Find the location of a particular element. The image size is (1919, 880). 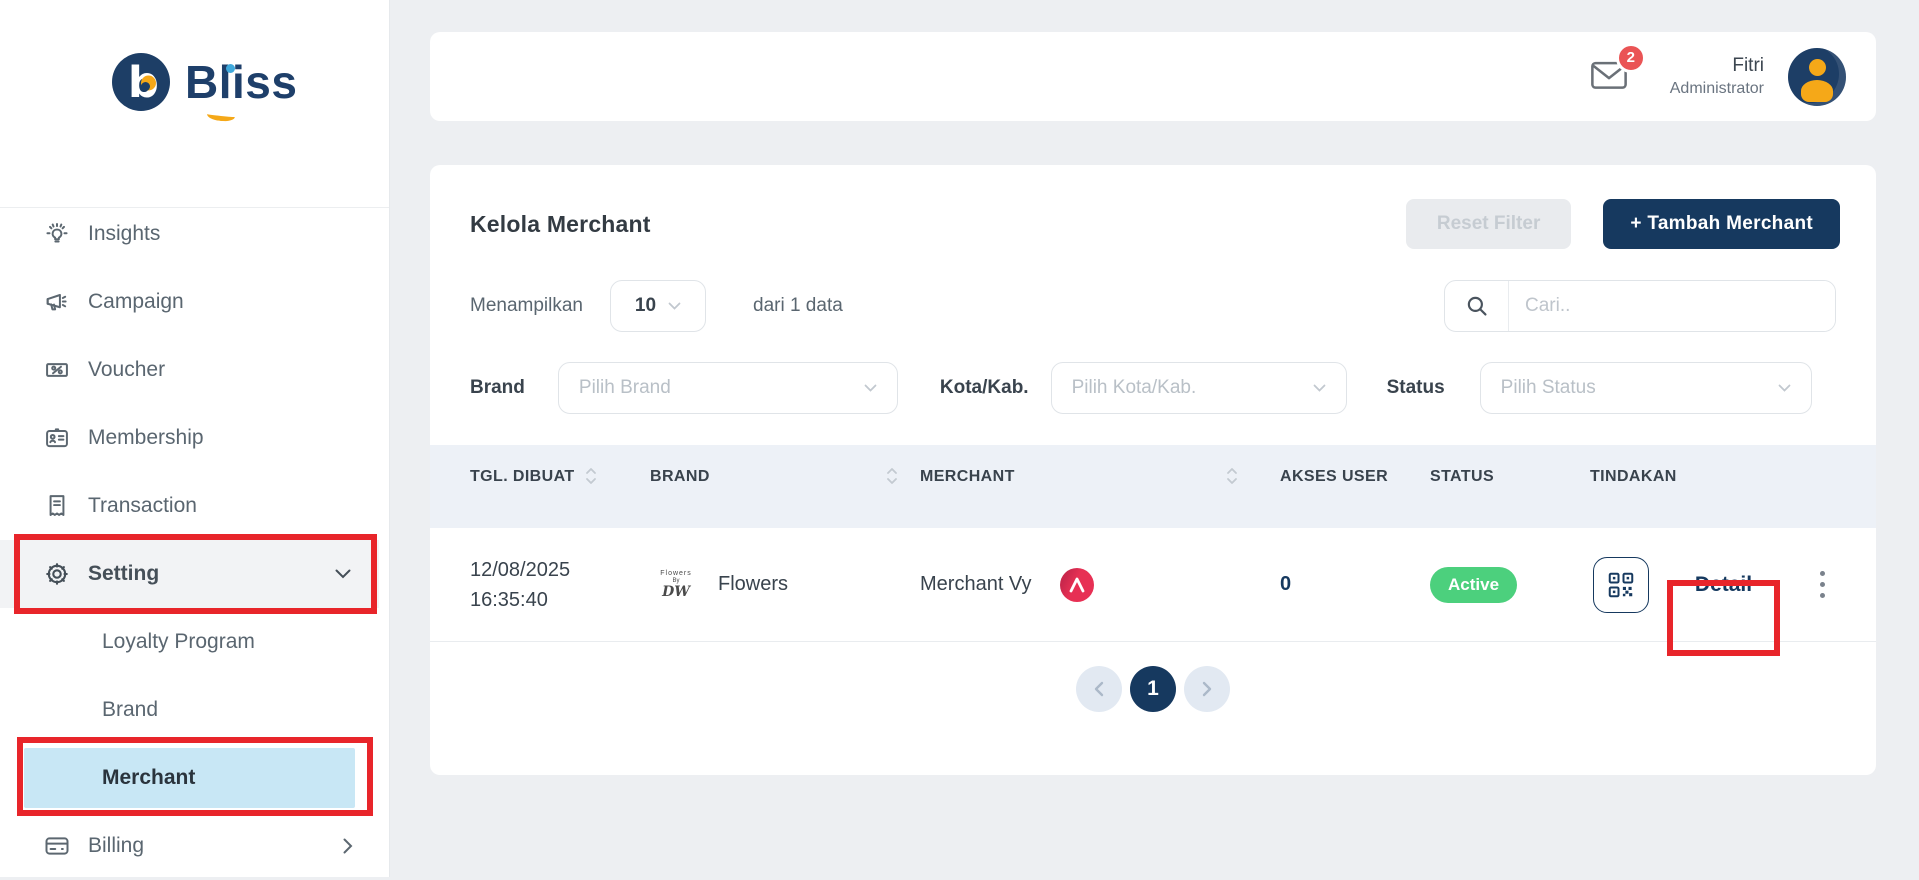

pagination-page-1: 1 is located at coordinates (1153, 689).